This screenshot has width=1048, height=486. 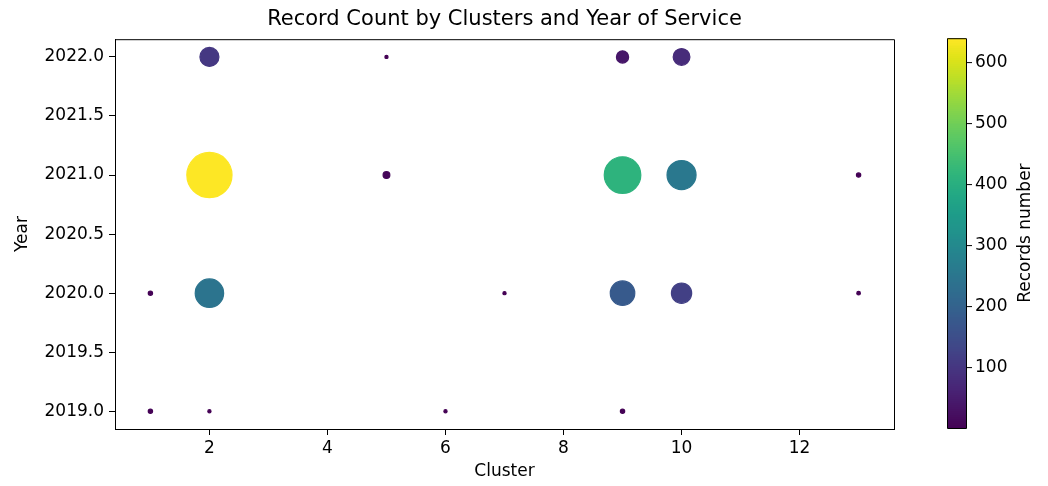 I want to click on y-tick-label: 2019.5, so click(x=74, y=350).